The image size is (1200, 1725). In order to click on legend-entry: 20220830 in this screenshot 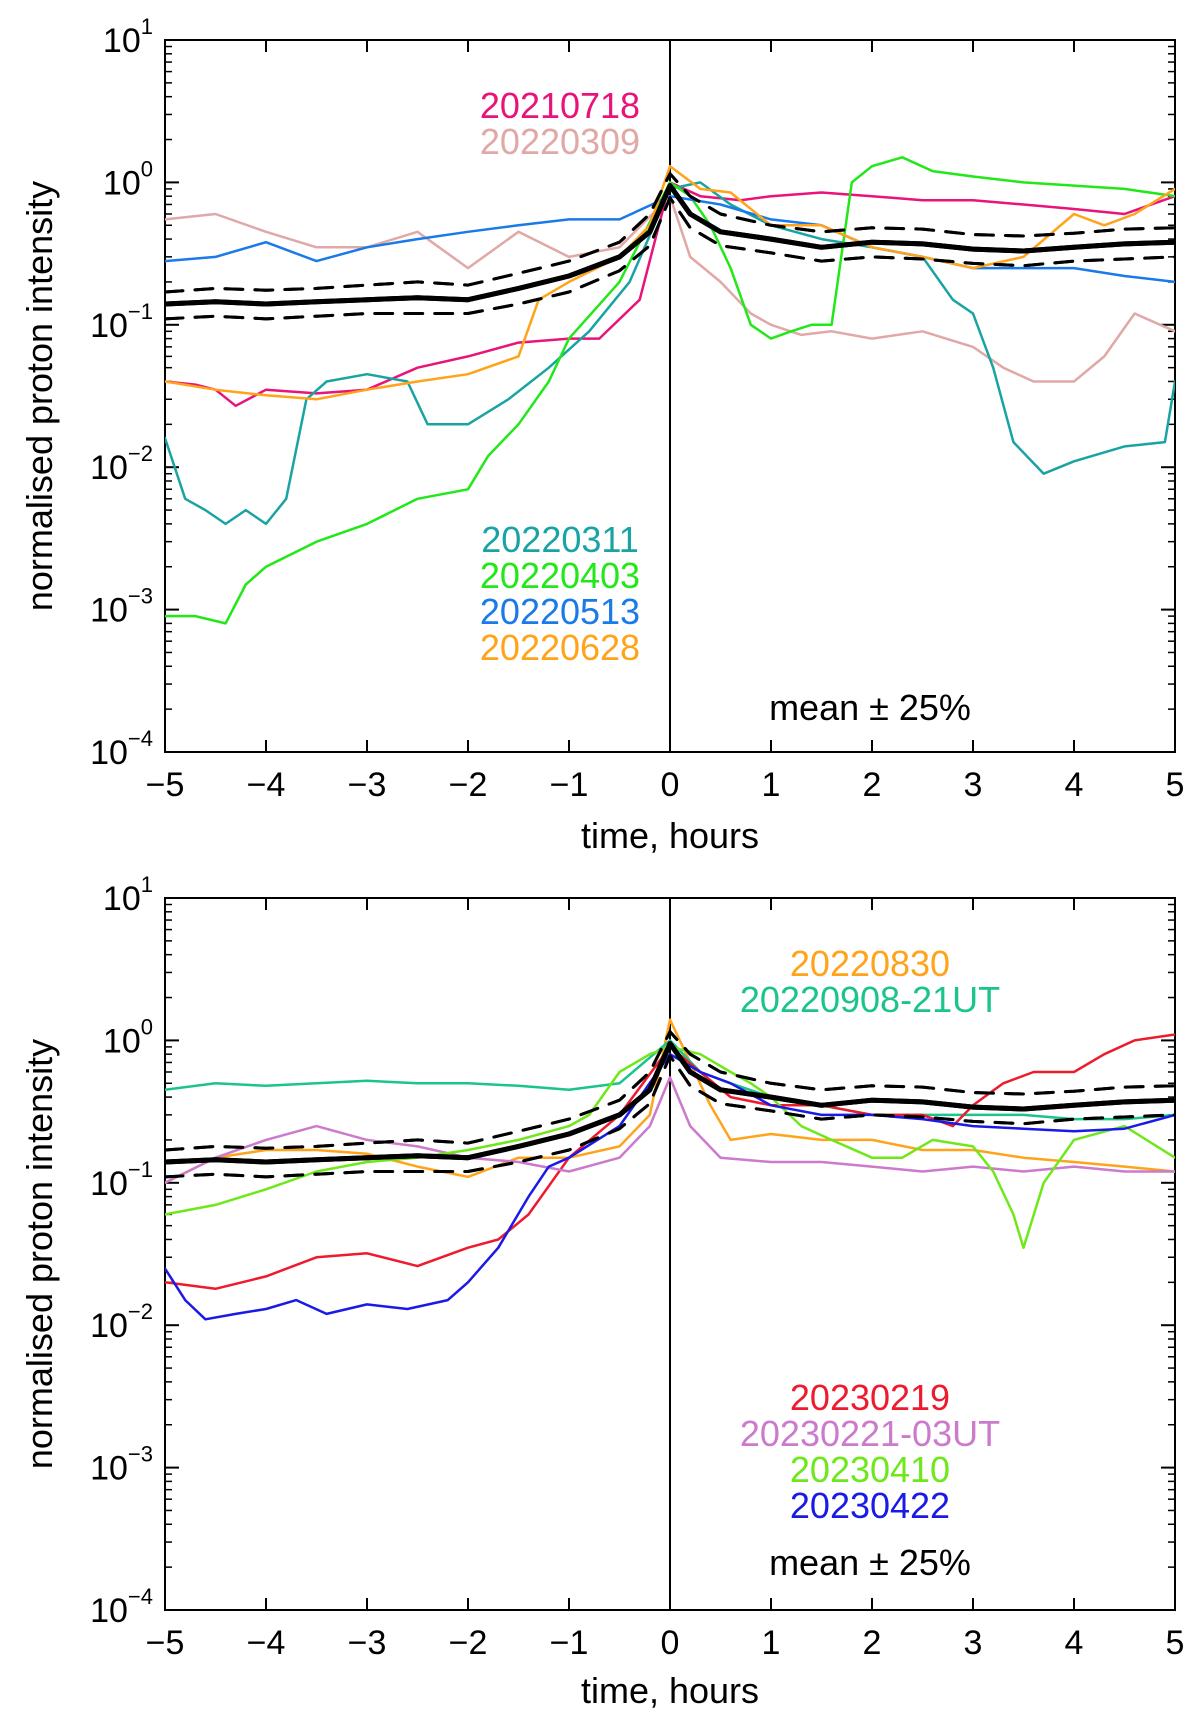, I will do `click(870, 963)`.